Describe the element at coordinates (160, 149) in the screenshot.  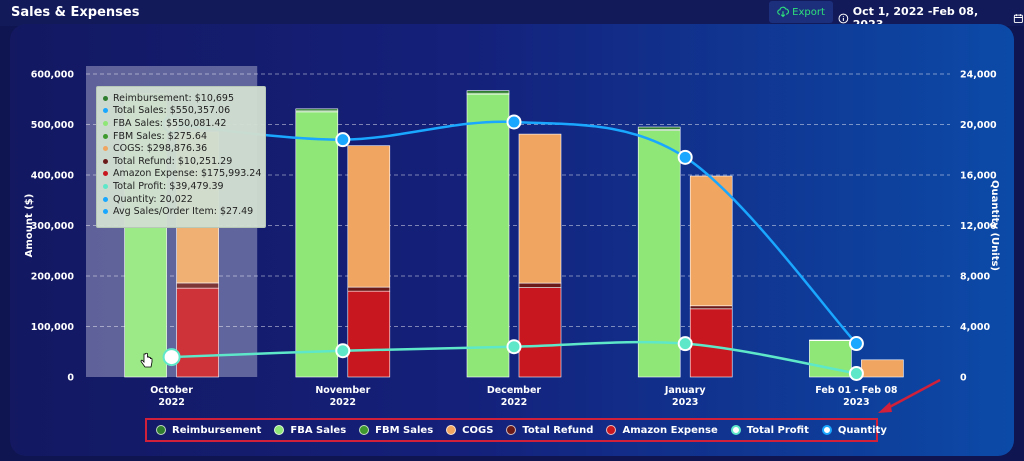
I see `tooltip-text: COGS: $298,876.36` at that location.